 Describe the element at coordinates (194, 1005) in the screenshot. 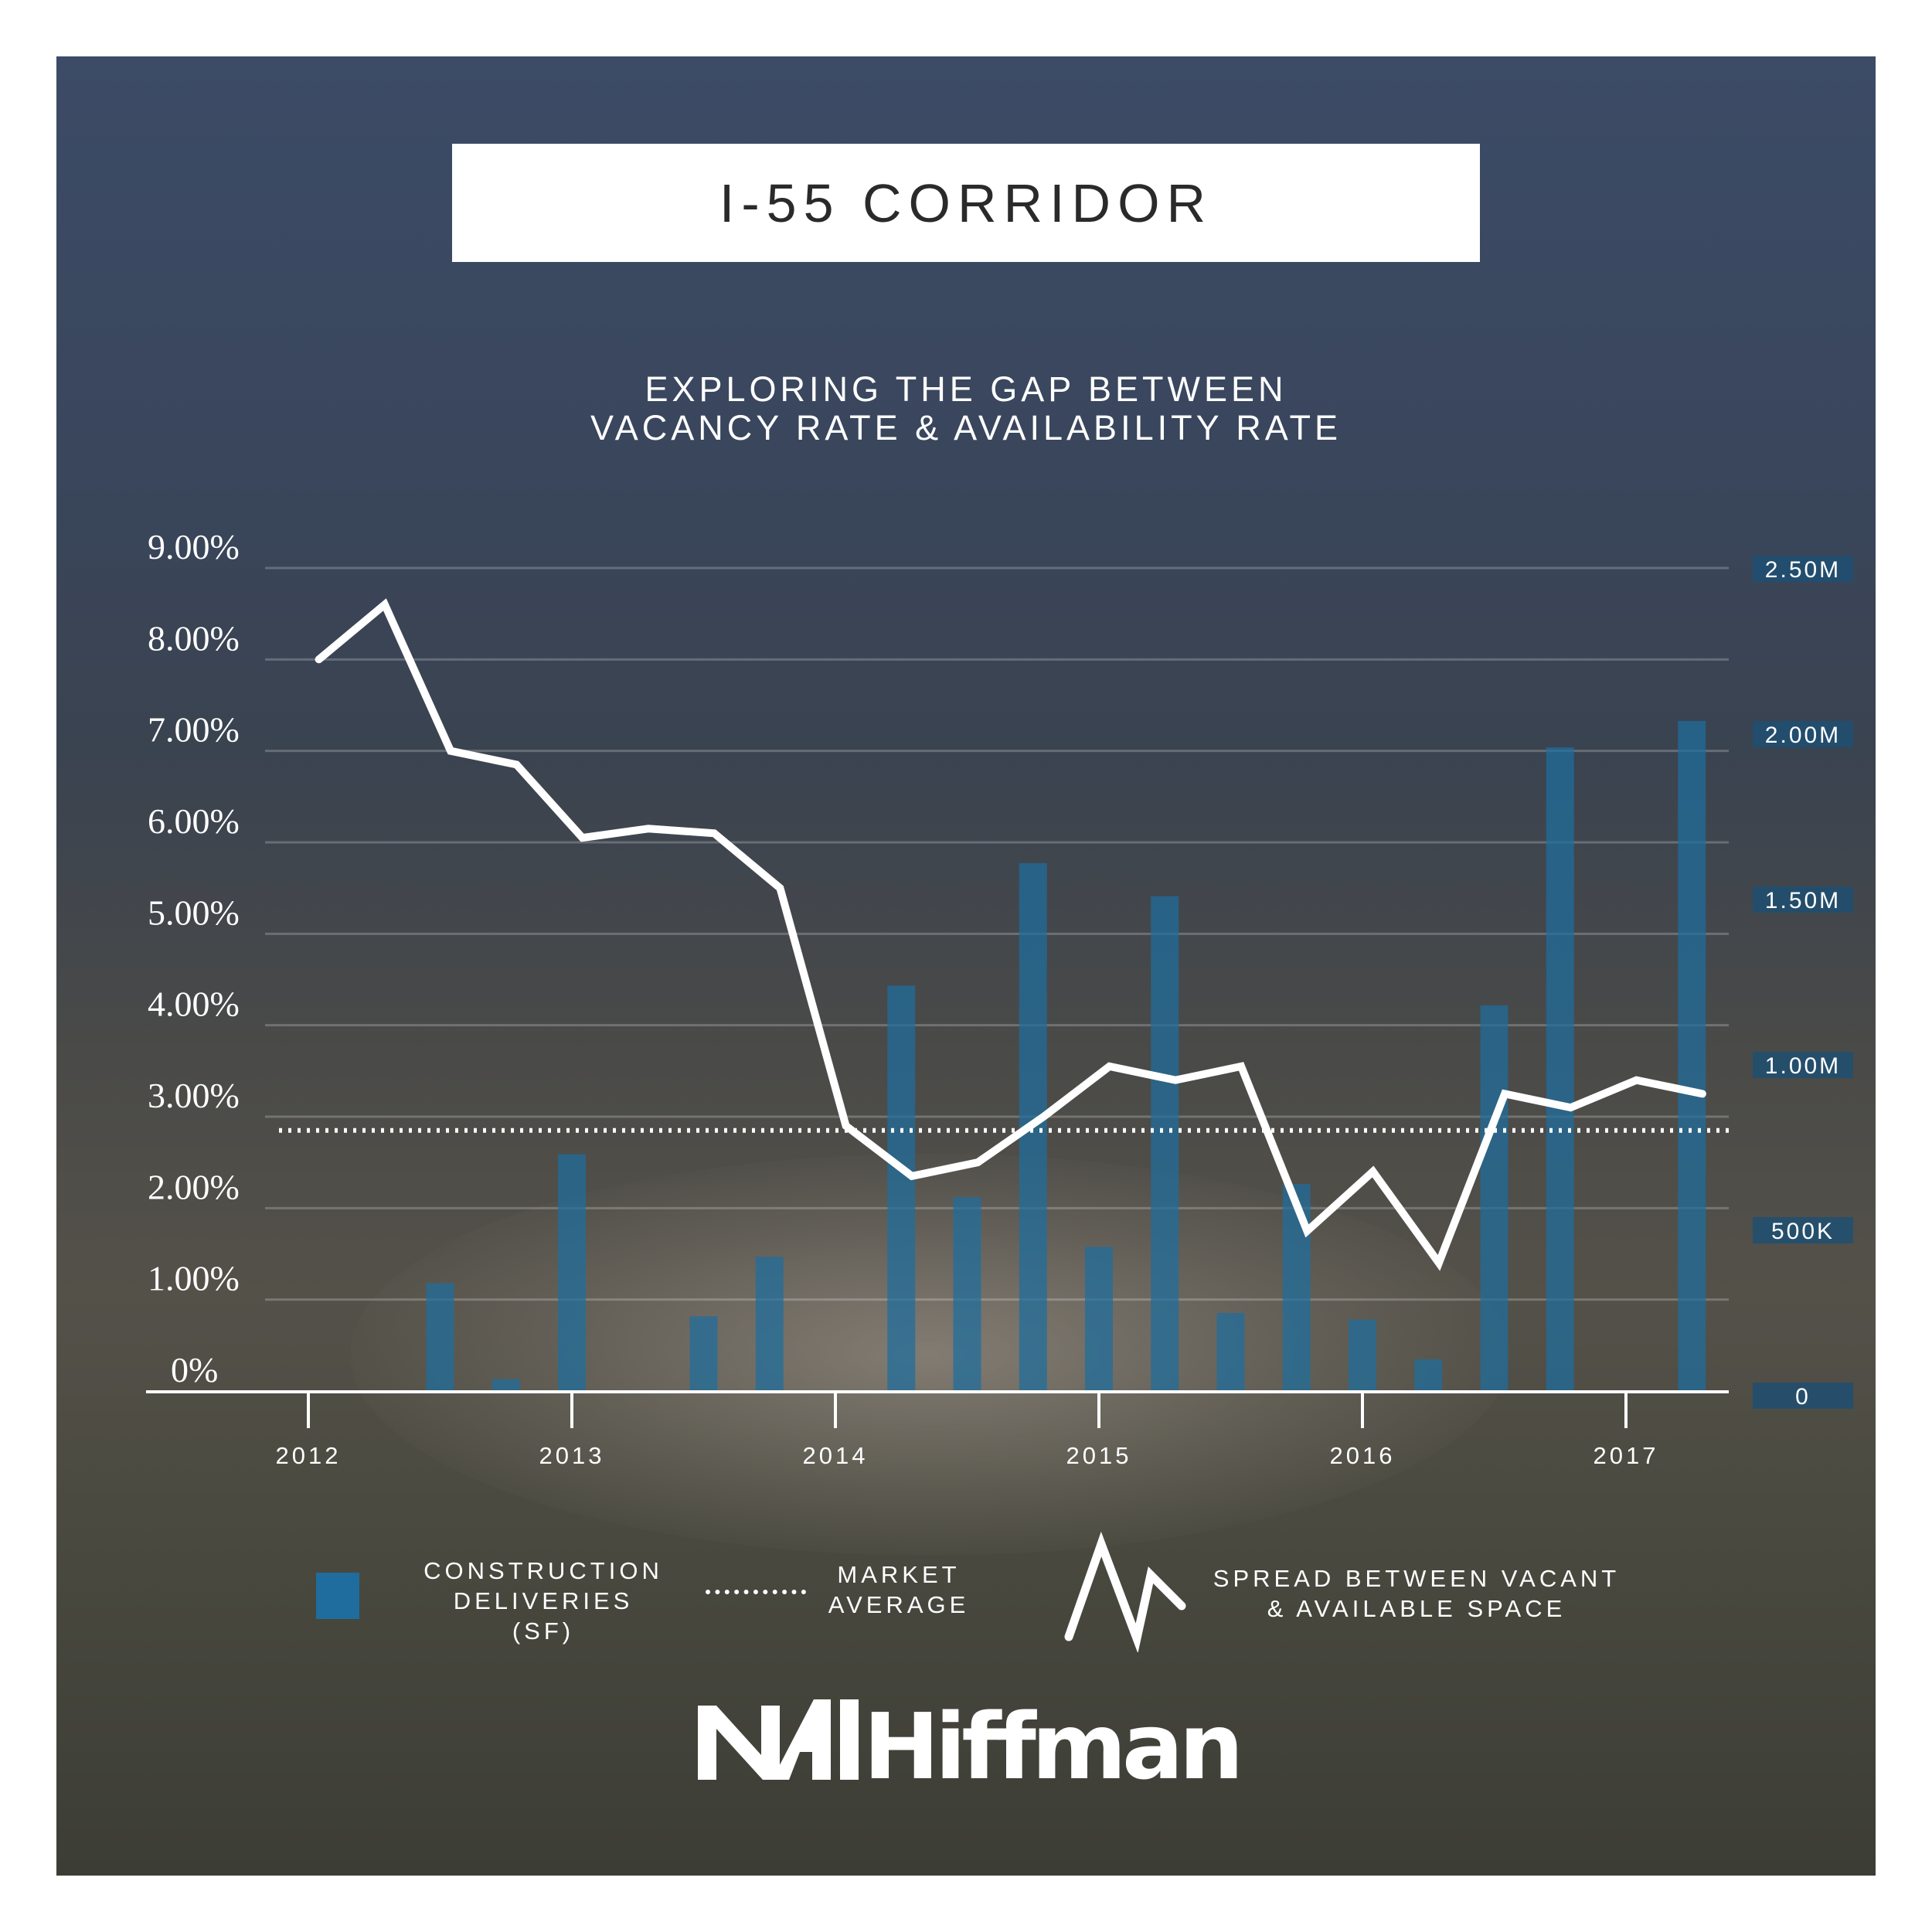

I see `y-left-tick-label: 4.00%` at that location.